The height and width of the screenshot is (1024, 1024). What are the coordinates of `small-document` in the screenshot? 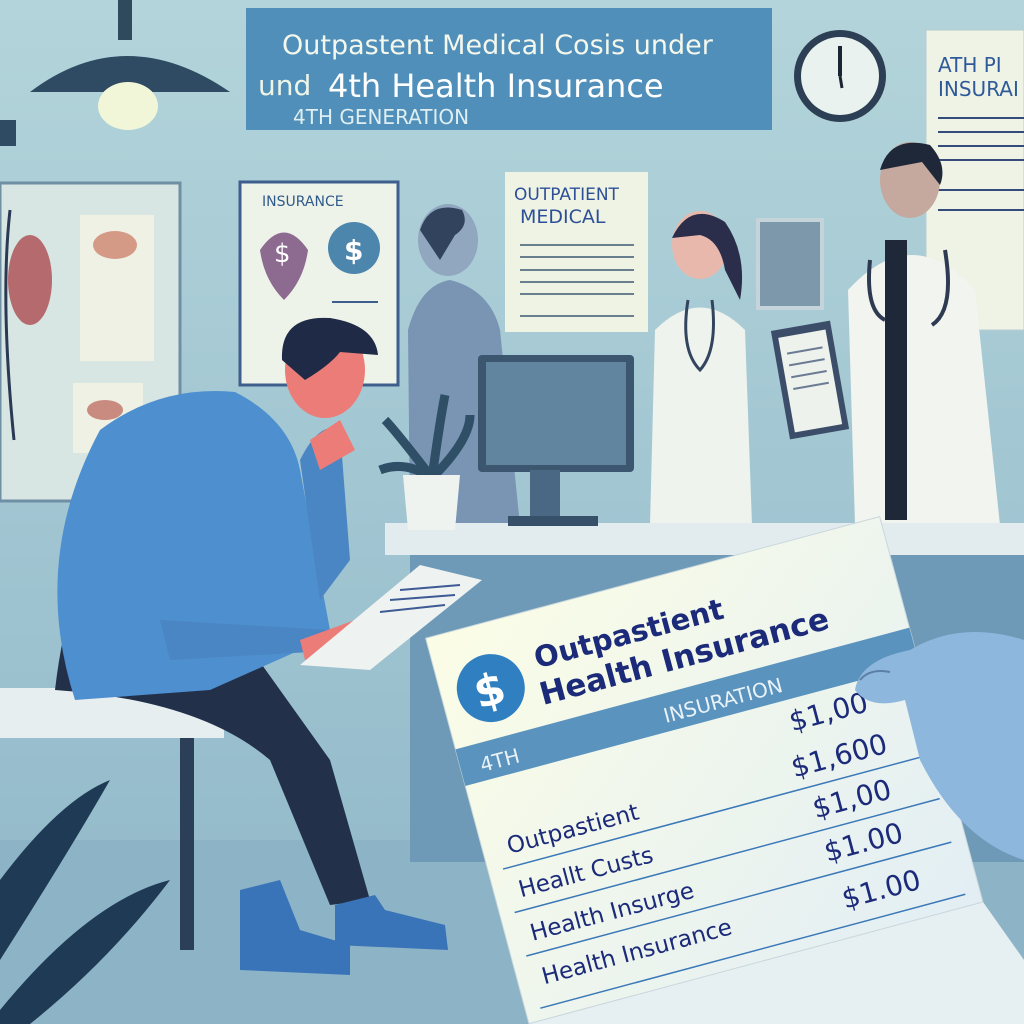 It's located at (391, 617).